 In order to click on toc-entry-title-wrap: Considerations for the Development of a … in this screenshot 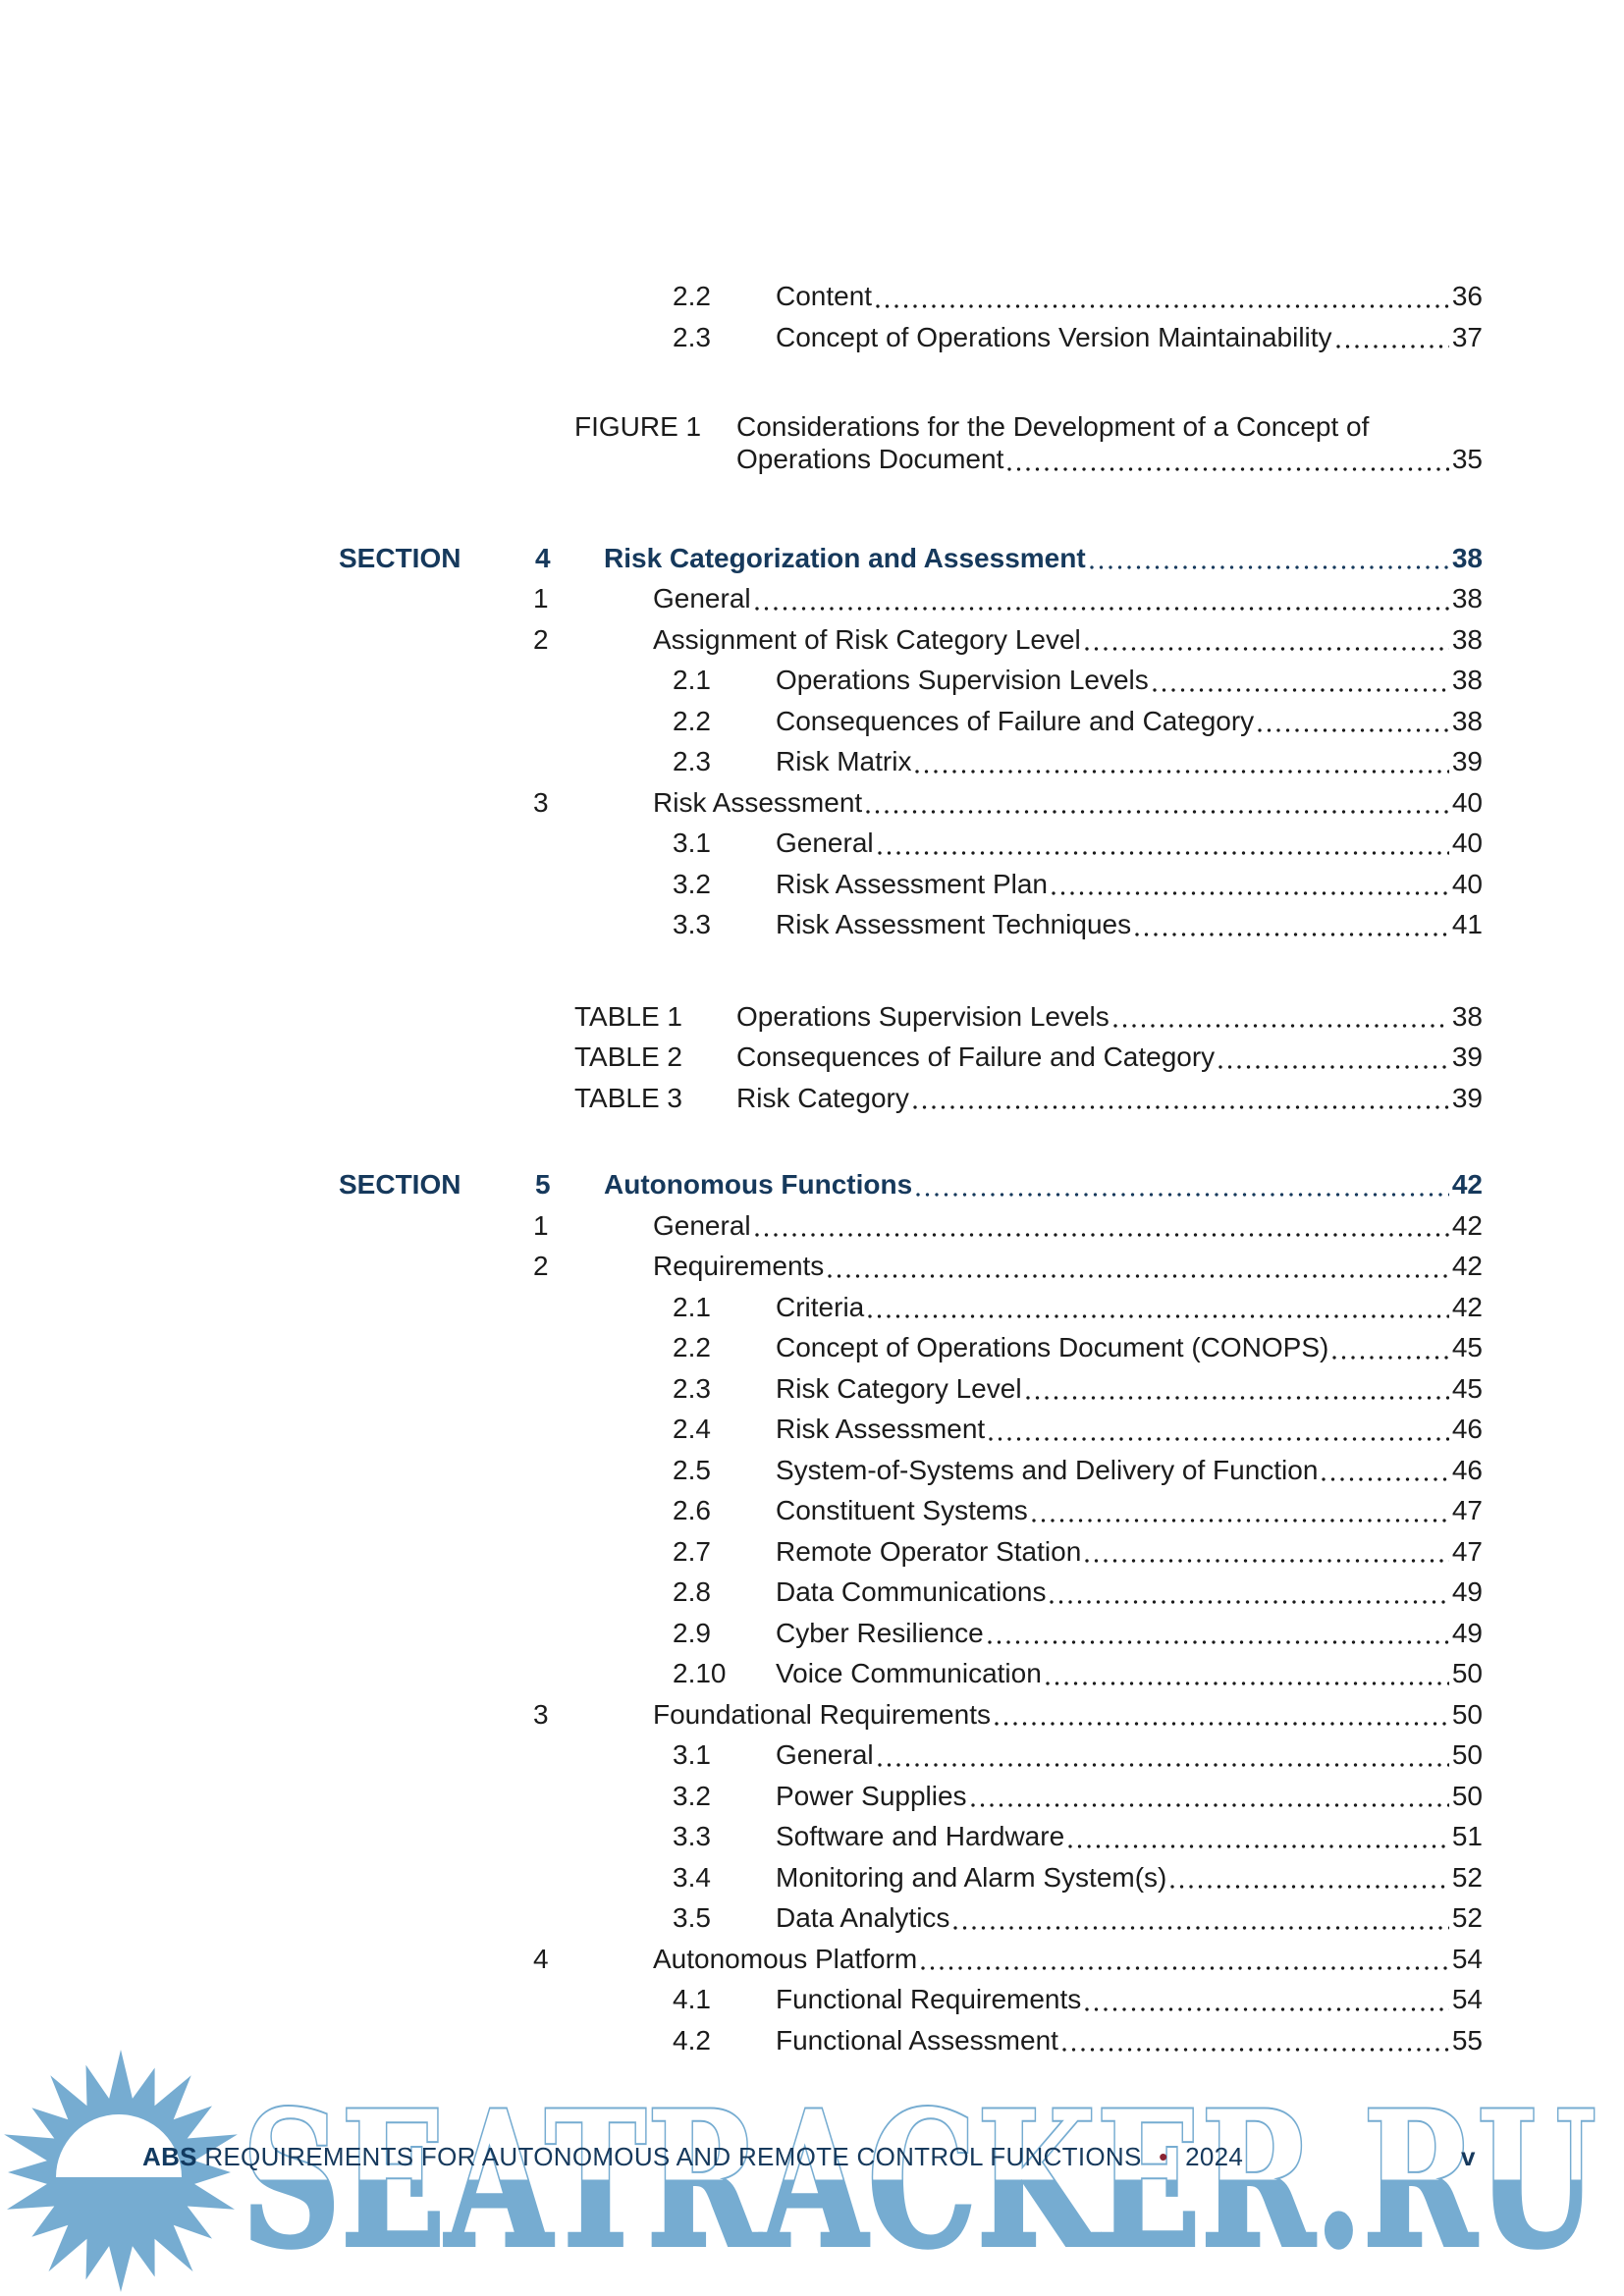, I will do `click(1109, 424)`.